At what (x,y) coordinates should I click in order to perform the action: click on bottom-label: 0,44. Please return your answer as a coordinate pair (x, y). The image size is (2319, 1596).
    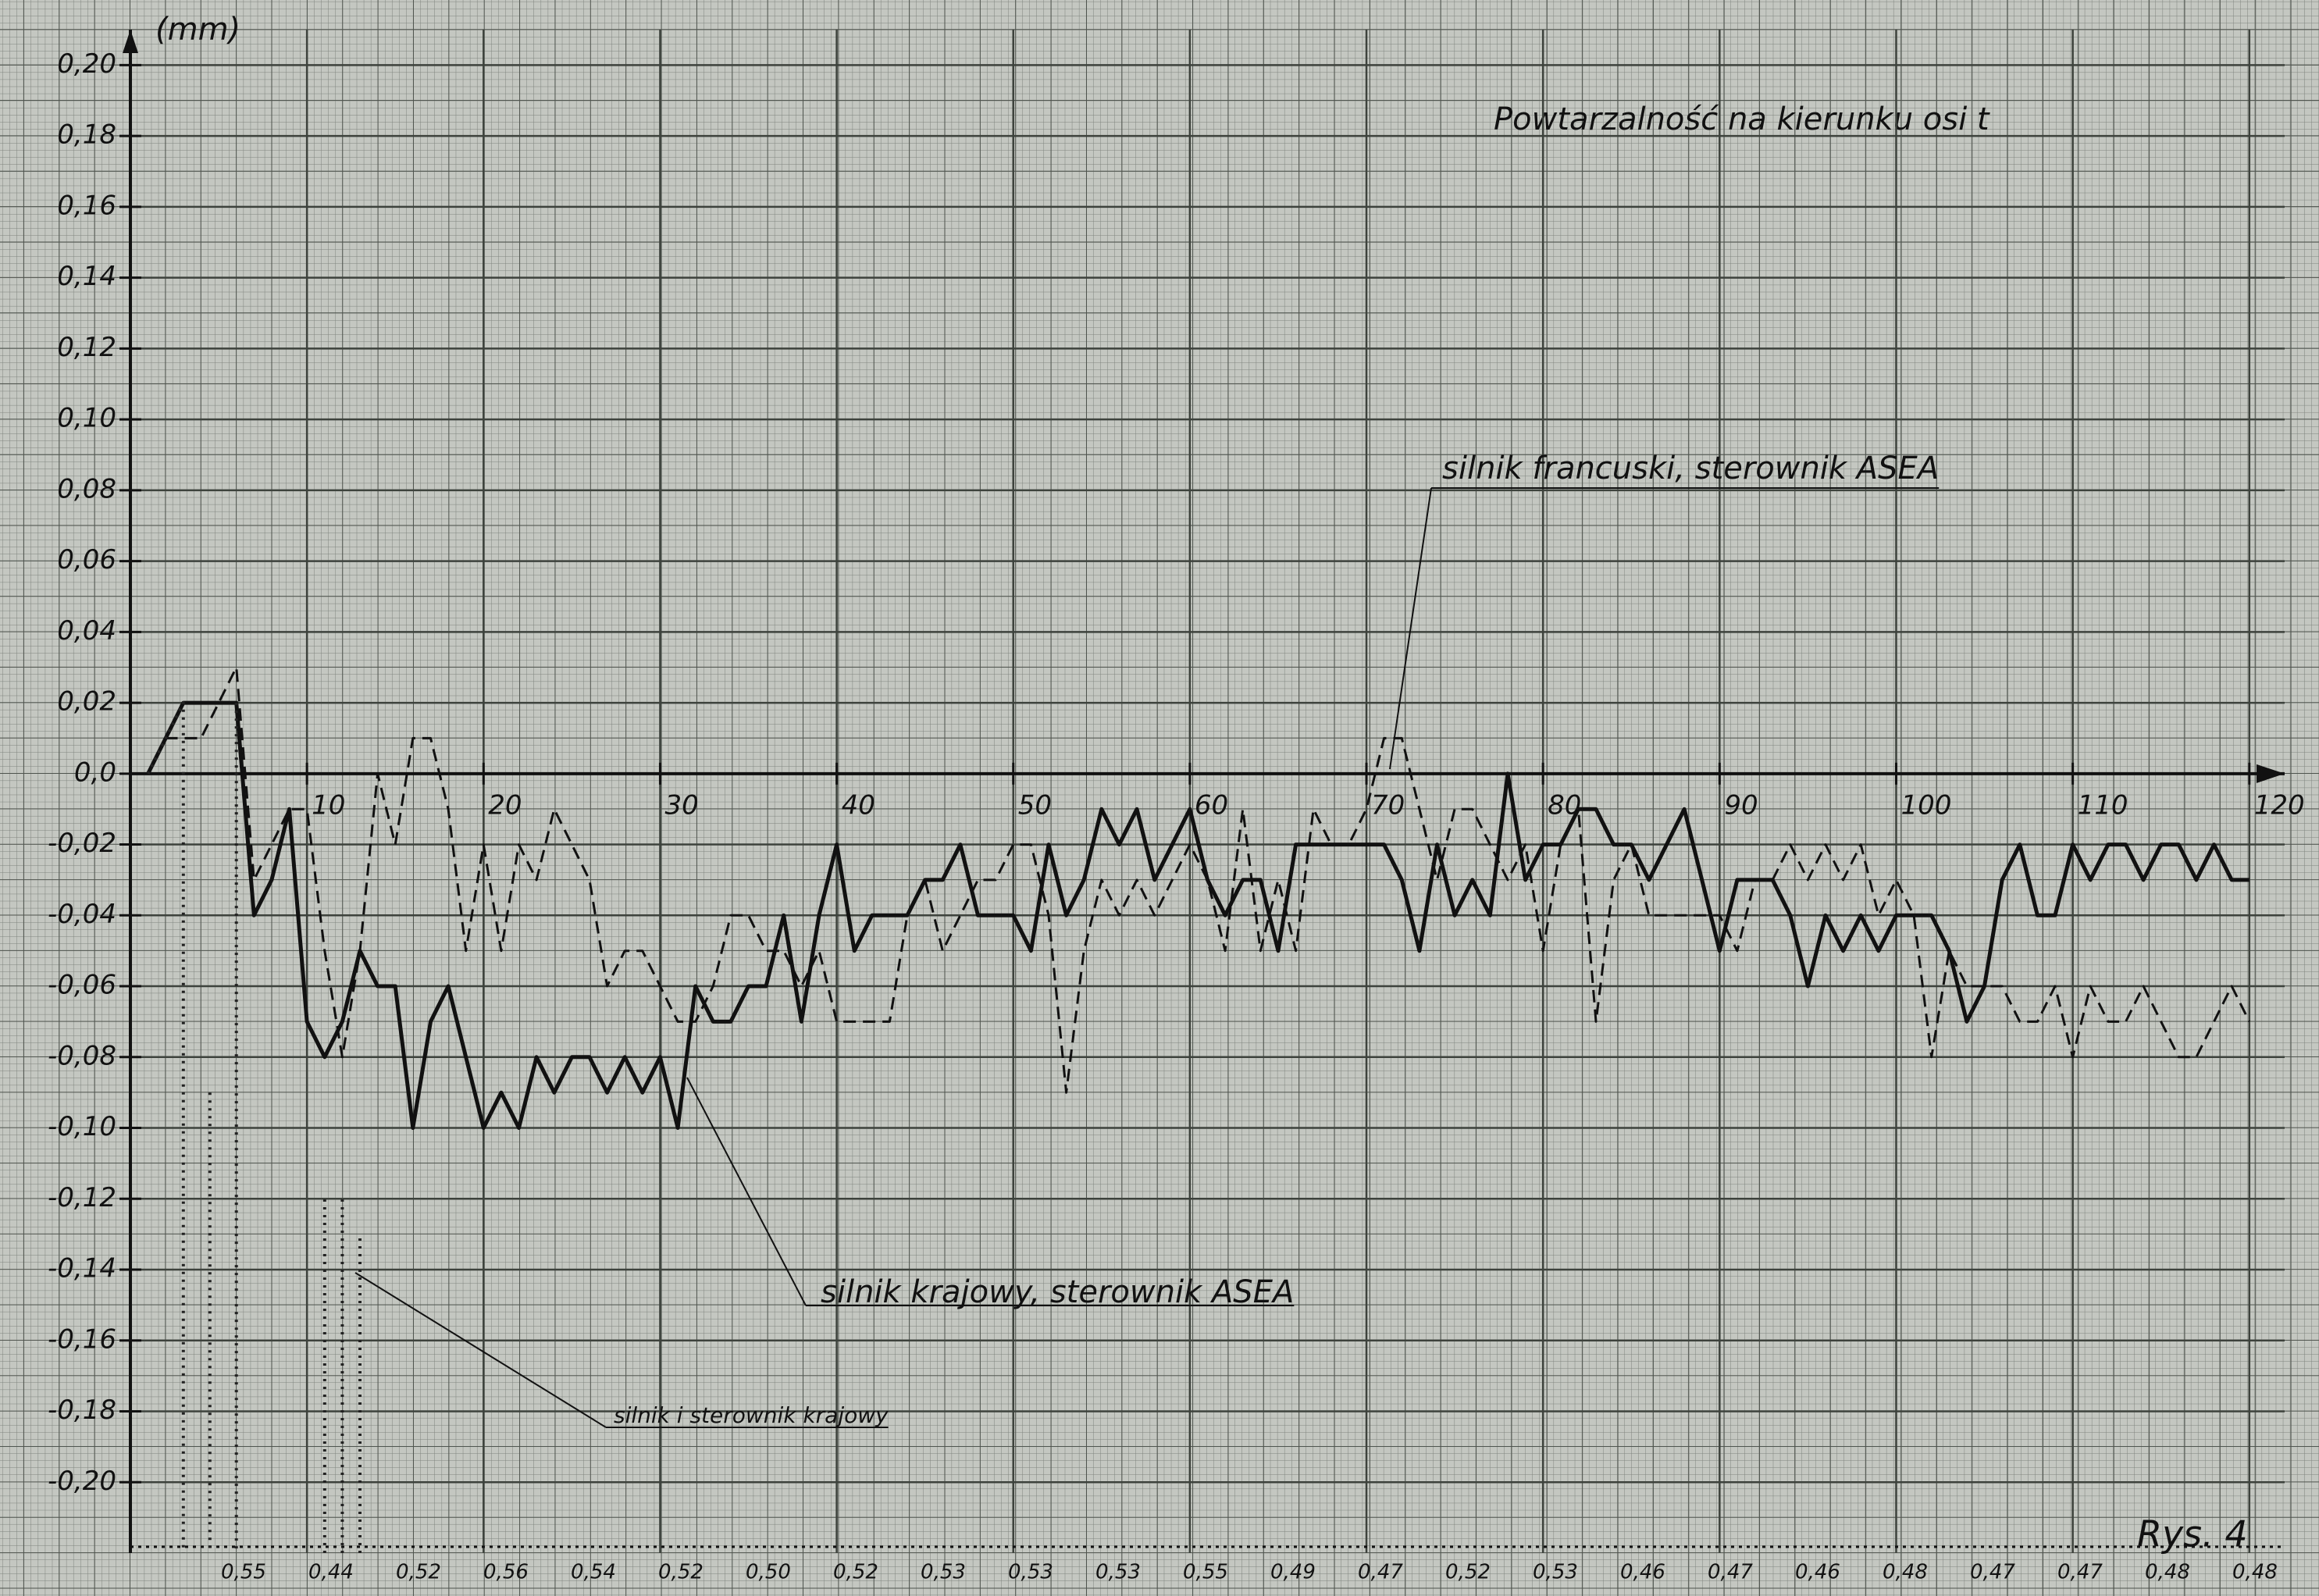
    Looking at the image, I should click on (331, 1572).